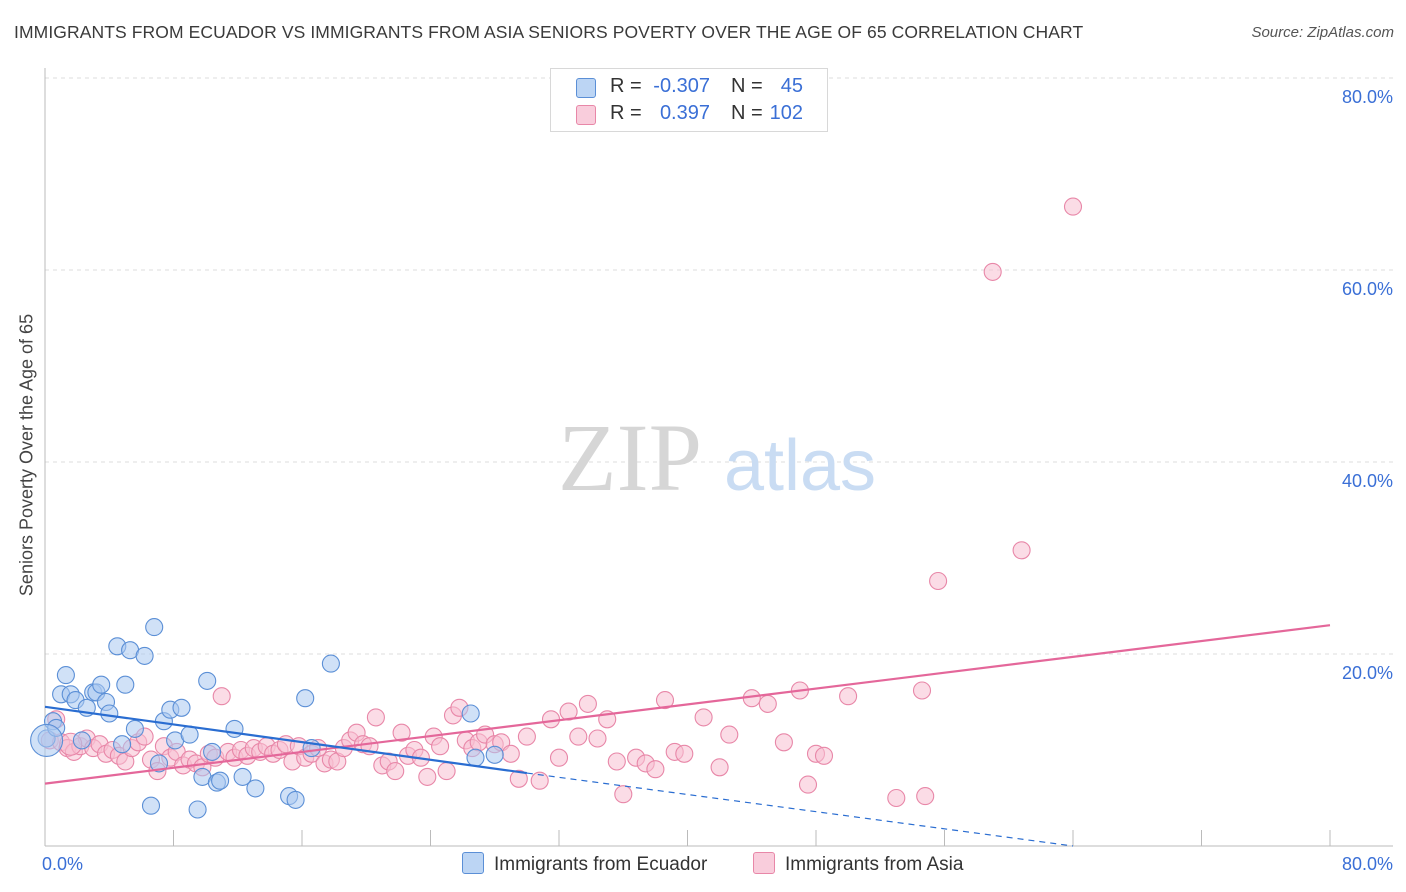 This screenshot has height=892, width=1406. I want to click on bottom-legend-asia: Immigrants from Asia, so click(858, 864).